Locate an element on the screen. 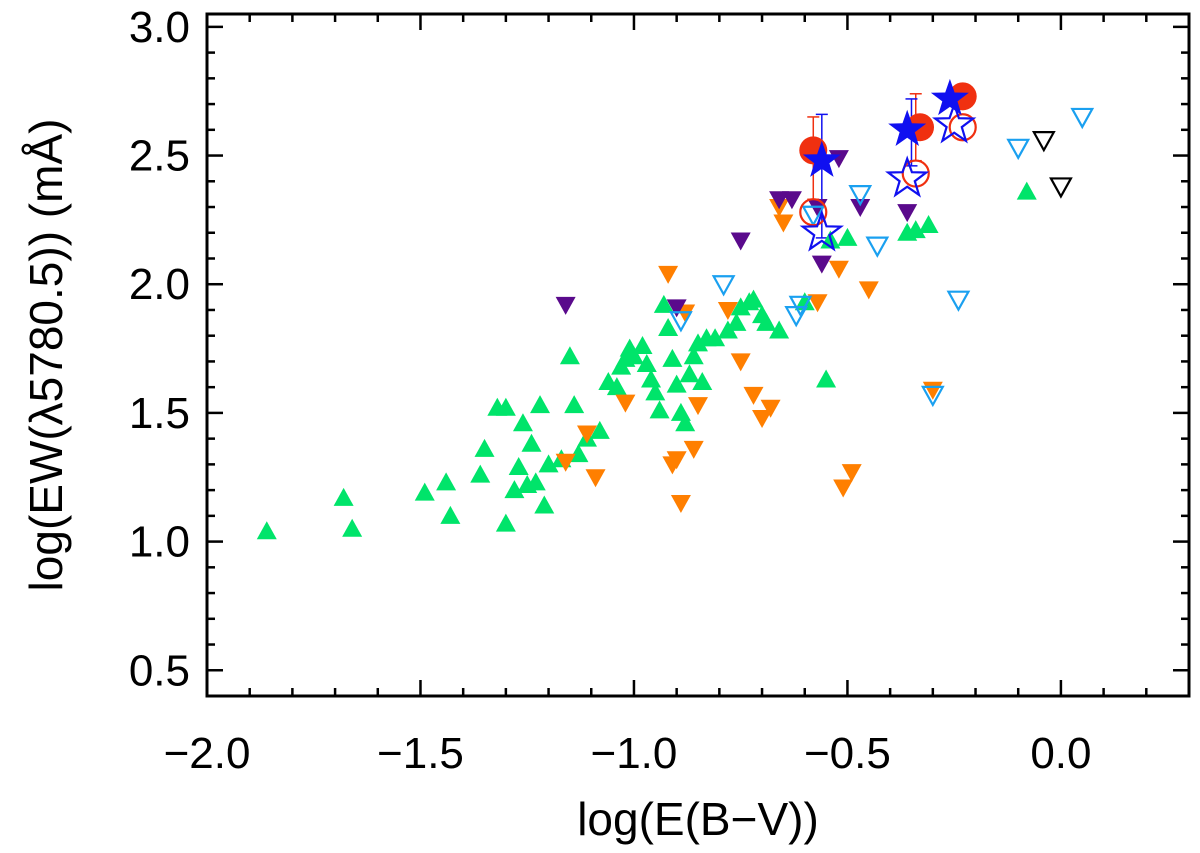  x-tick-label: −1.5 is located at coordinates (420, 753).